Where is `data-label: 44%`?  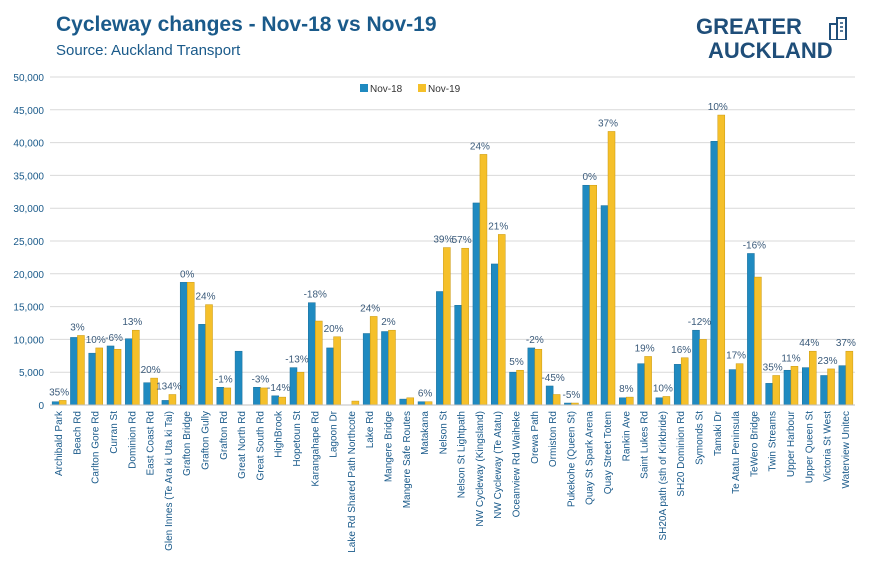 data-label: 44% is located at coordinates (809, 343).